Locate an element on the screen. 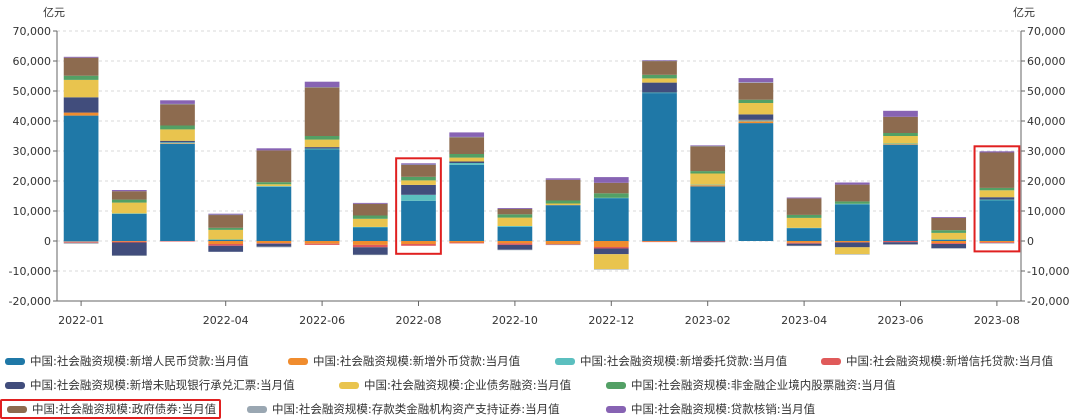 Image resolution: width=1080 pixels, height=420 pixels. y-tick-label-right: 60,000 is located at coordinates (1046, 61).